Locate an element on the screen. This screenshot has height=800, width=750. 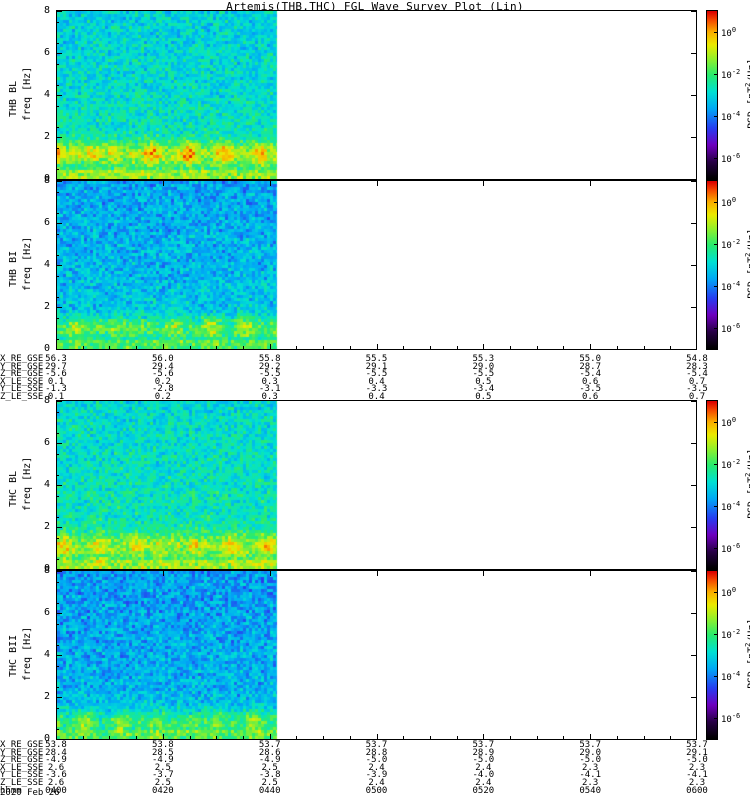
axis-value: -4.9 is located at coordinates (56, 760).